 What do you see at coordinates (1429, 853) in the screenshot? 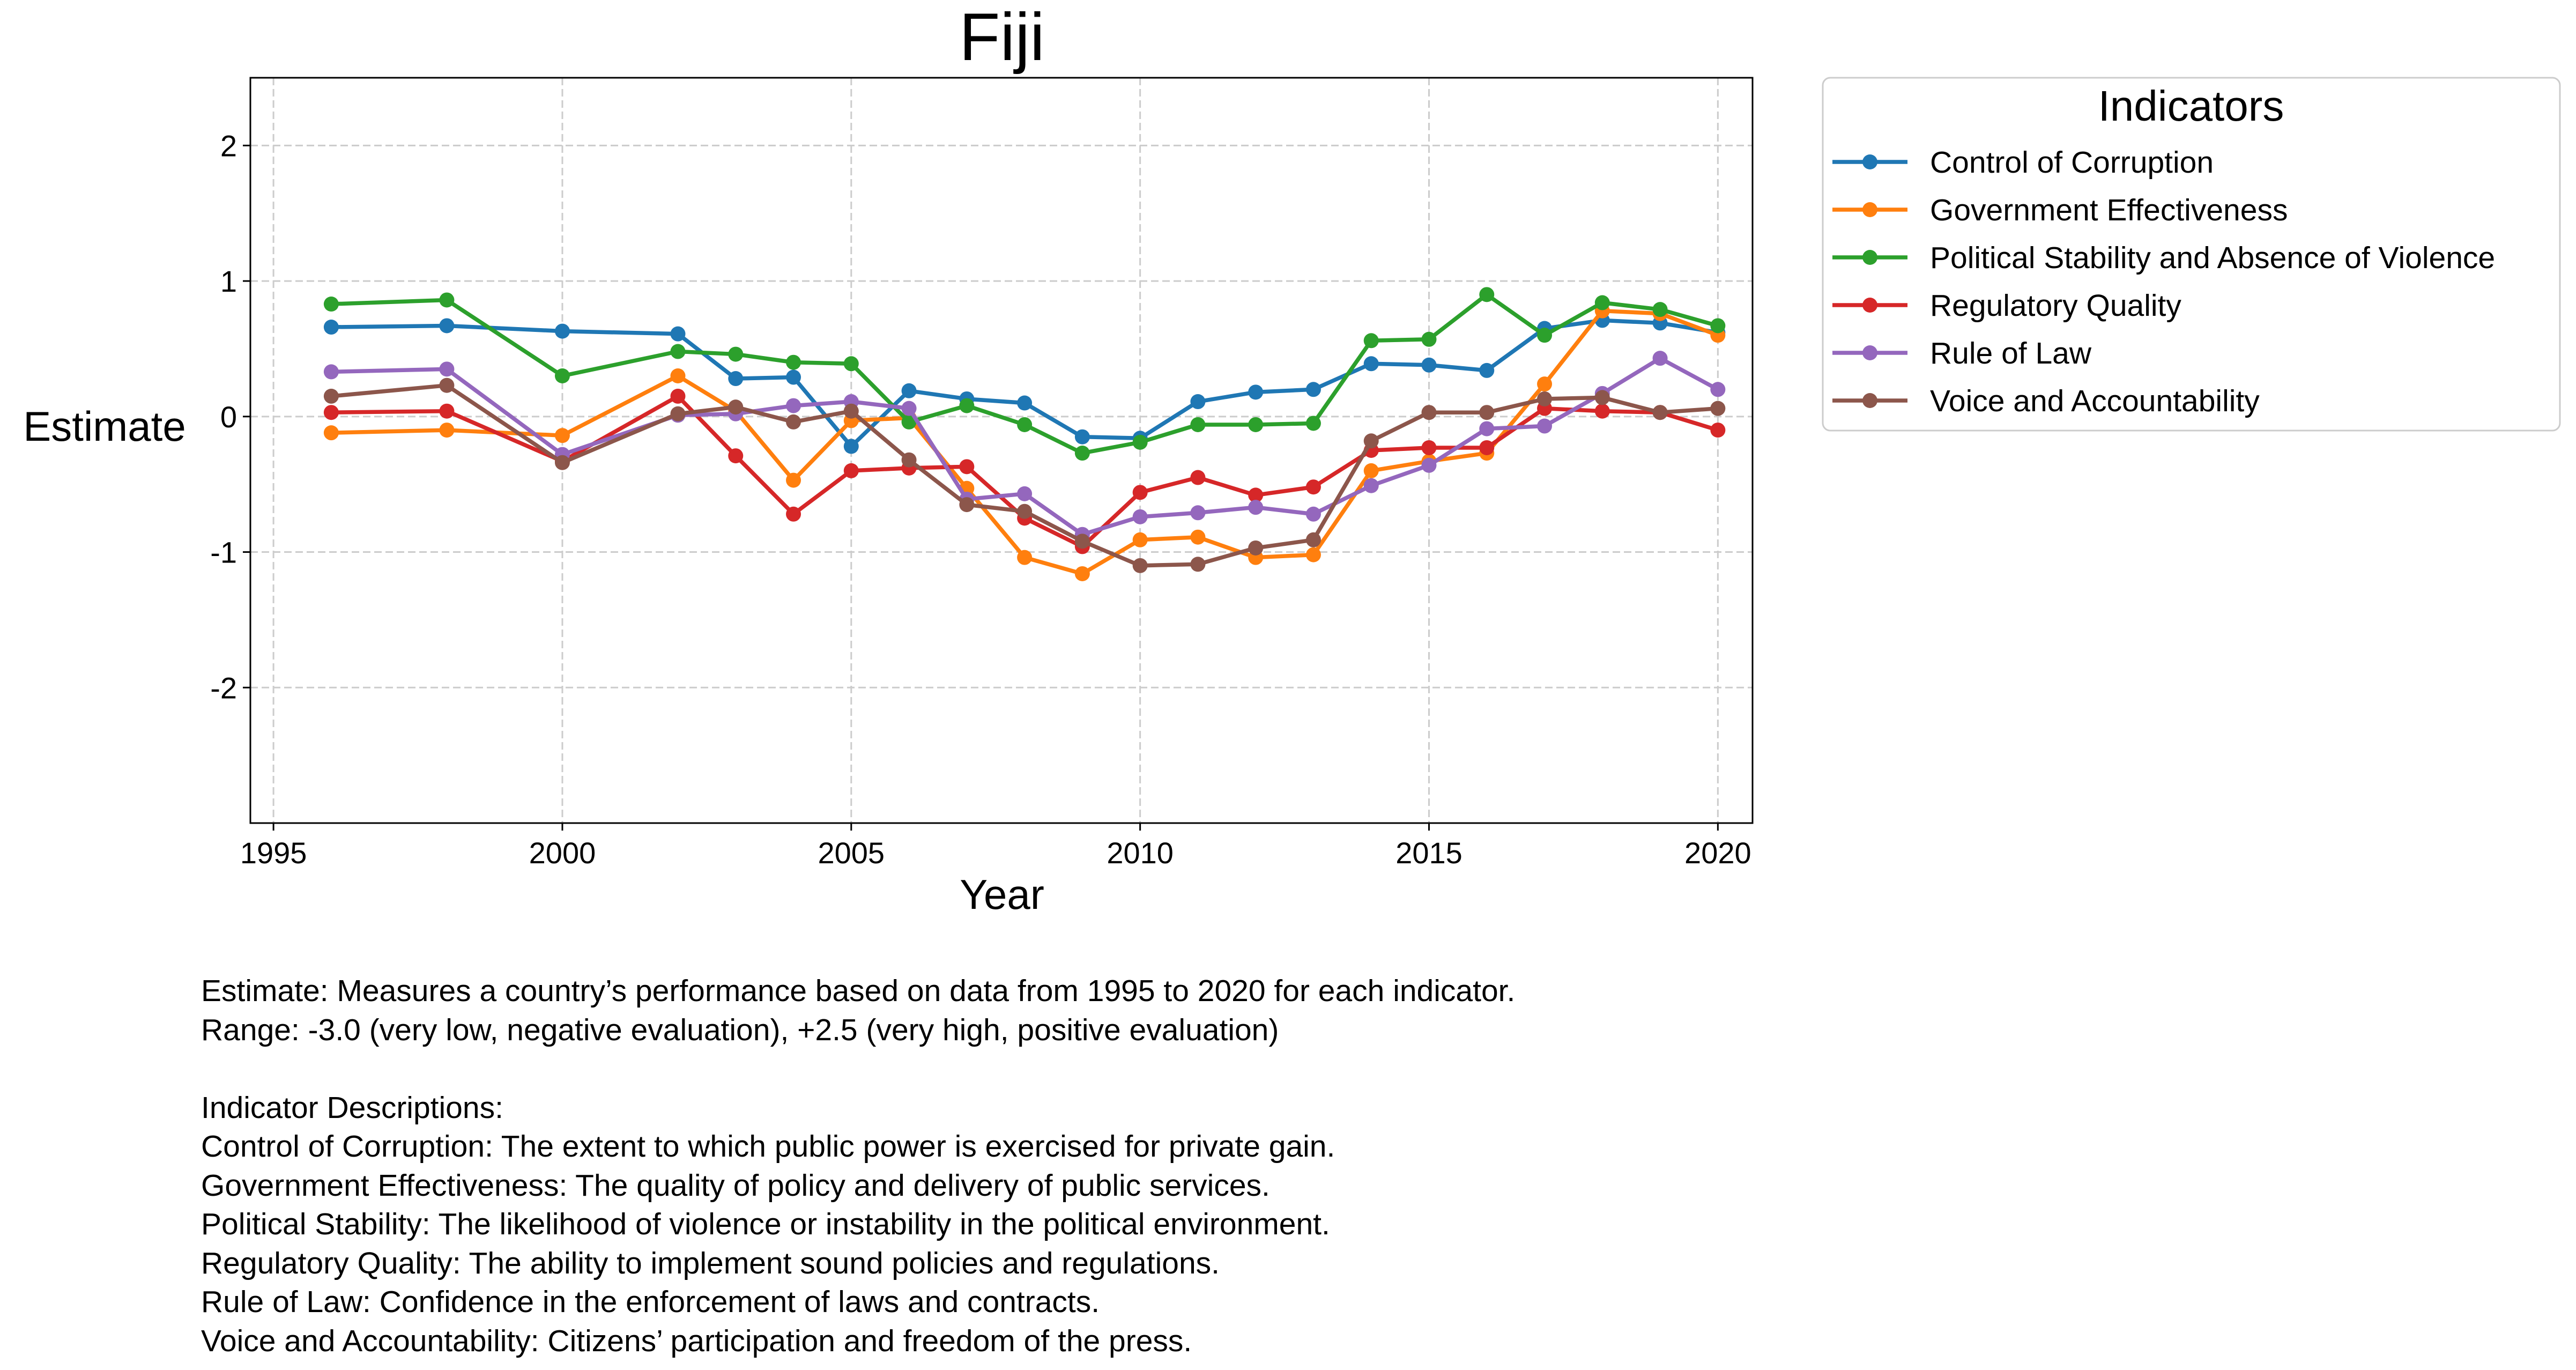
I see `x-tick-label: 2015` at bounding box center [1429, 853].